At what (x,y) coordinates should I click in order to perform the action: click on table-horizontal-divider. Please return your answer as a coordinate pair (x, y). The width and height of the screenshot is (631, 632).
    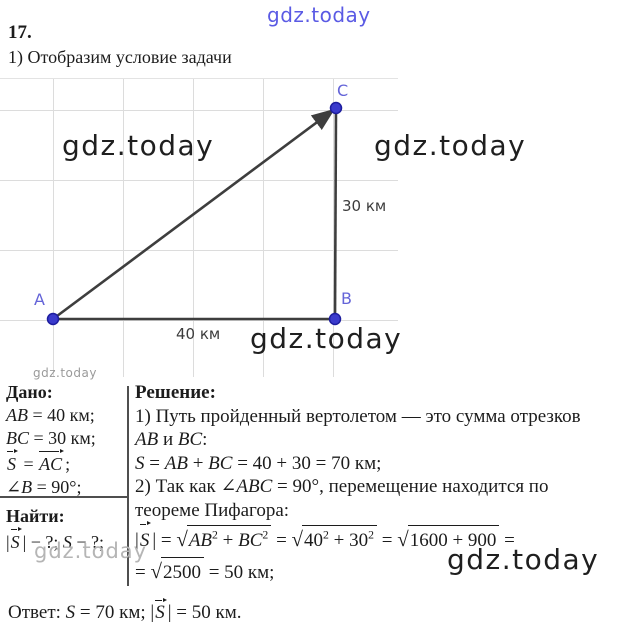
    Looking at the image, I should click on (63, 497).